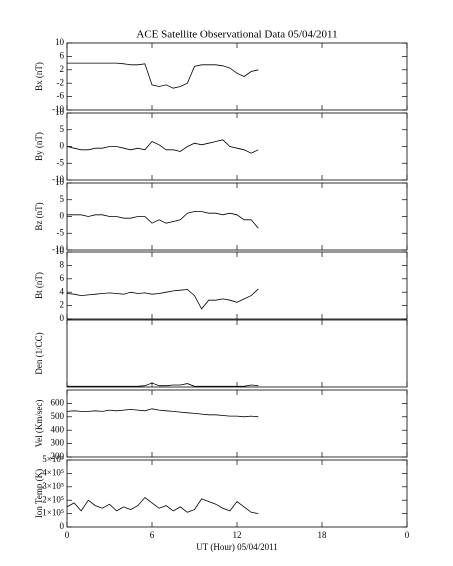  What do you see at coordinates (39, 146) in the screenshot?
I see `y-axis-label: By (nT)` at bounding box center [39, 146].